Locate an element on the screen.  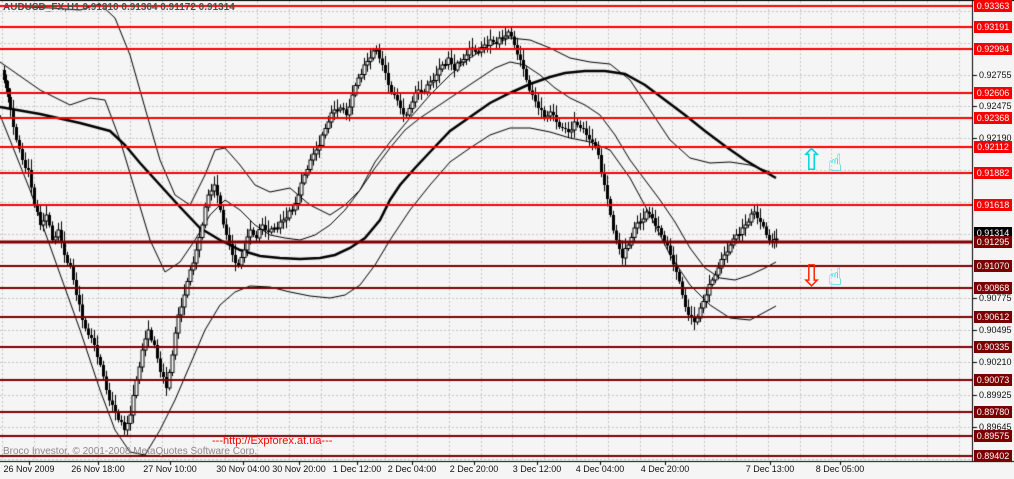
price-scale-label: 0.92755 is located at coordinates (995, 75).